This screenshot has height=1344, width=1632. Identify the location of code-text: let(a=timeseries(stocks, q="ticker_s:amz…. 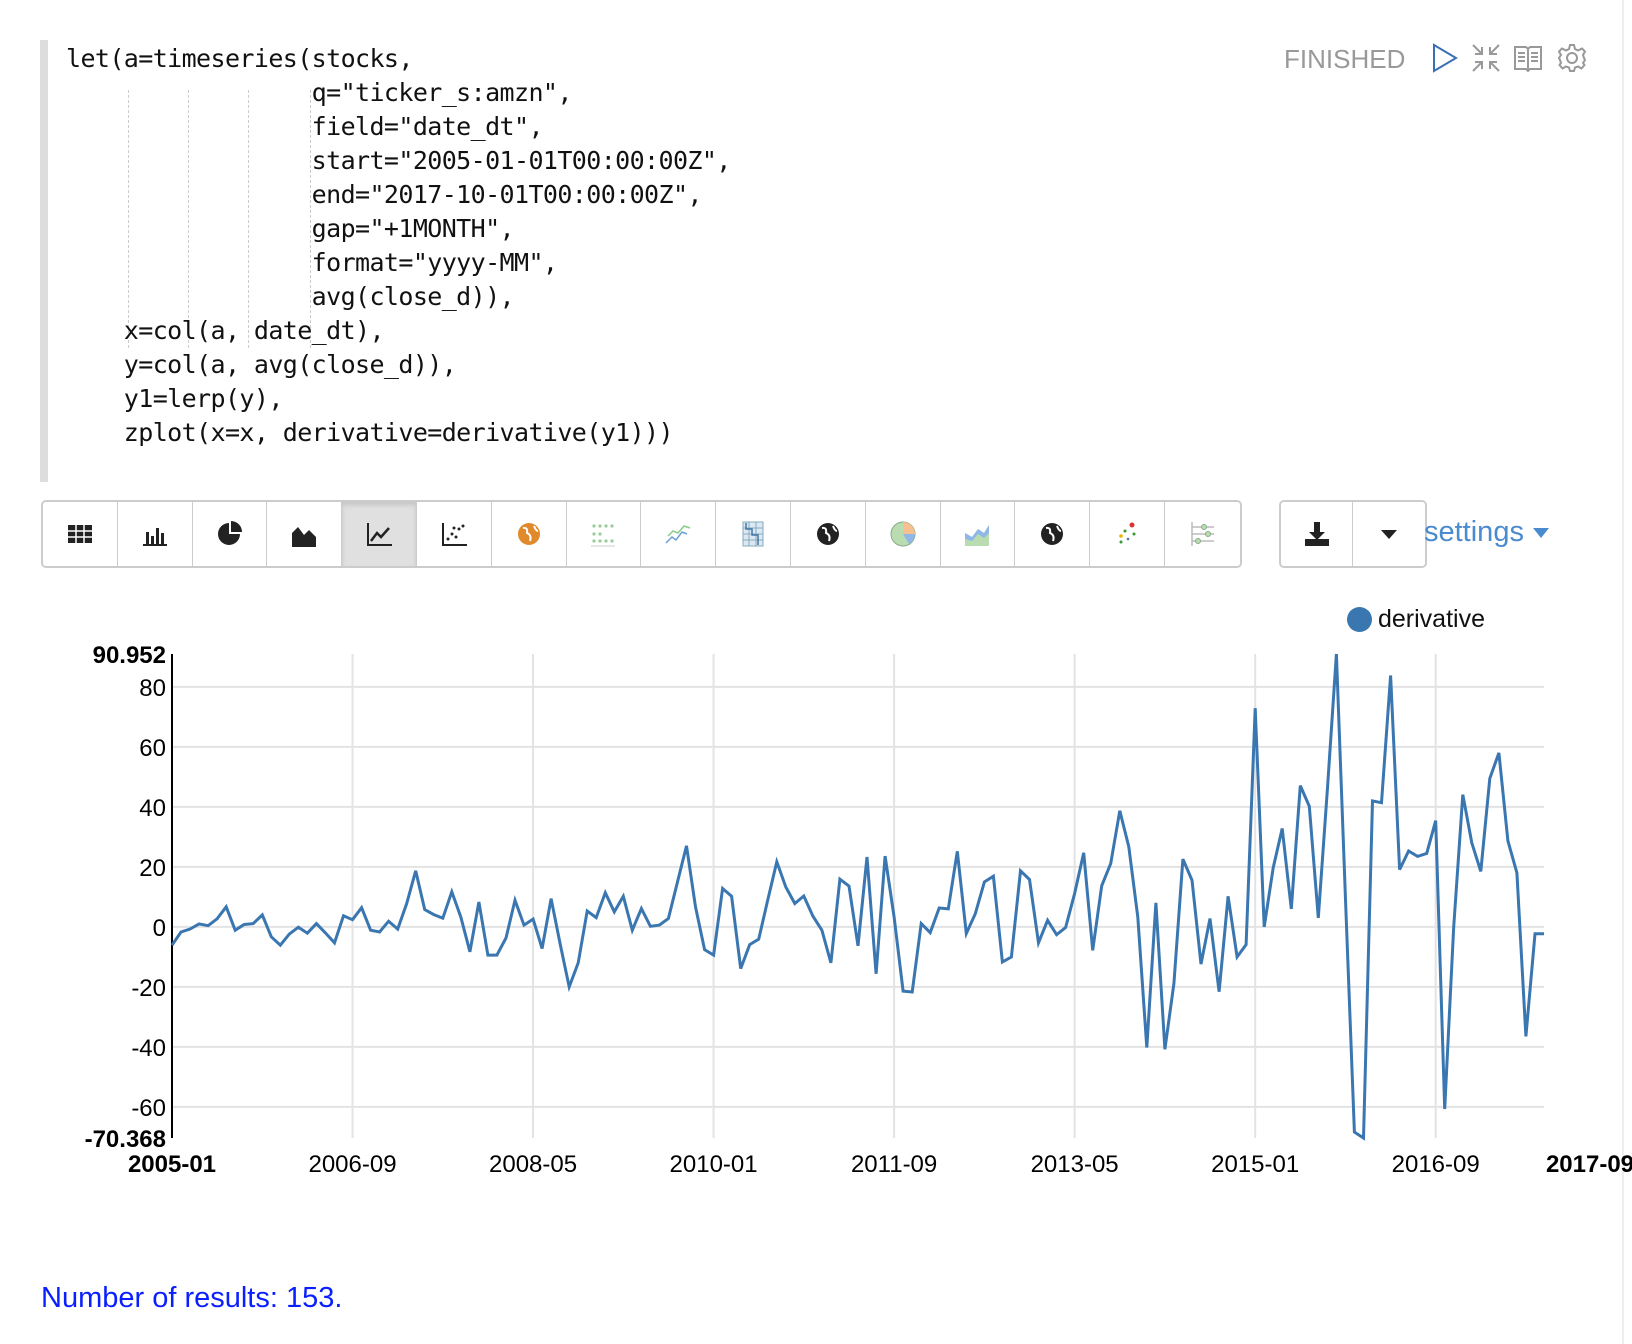
(398, 246).